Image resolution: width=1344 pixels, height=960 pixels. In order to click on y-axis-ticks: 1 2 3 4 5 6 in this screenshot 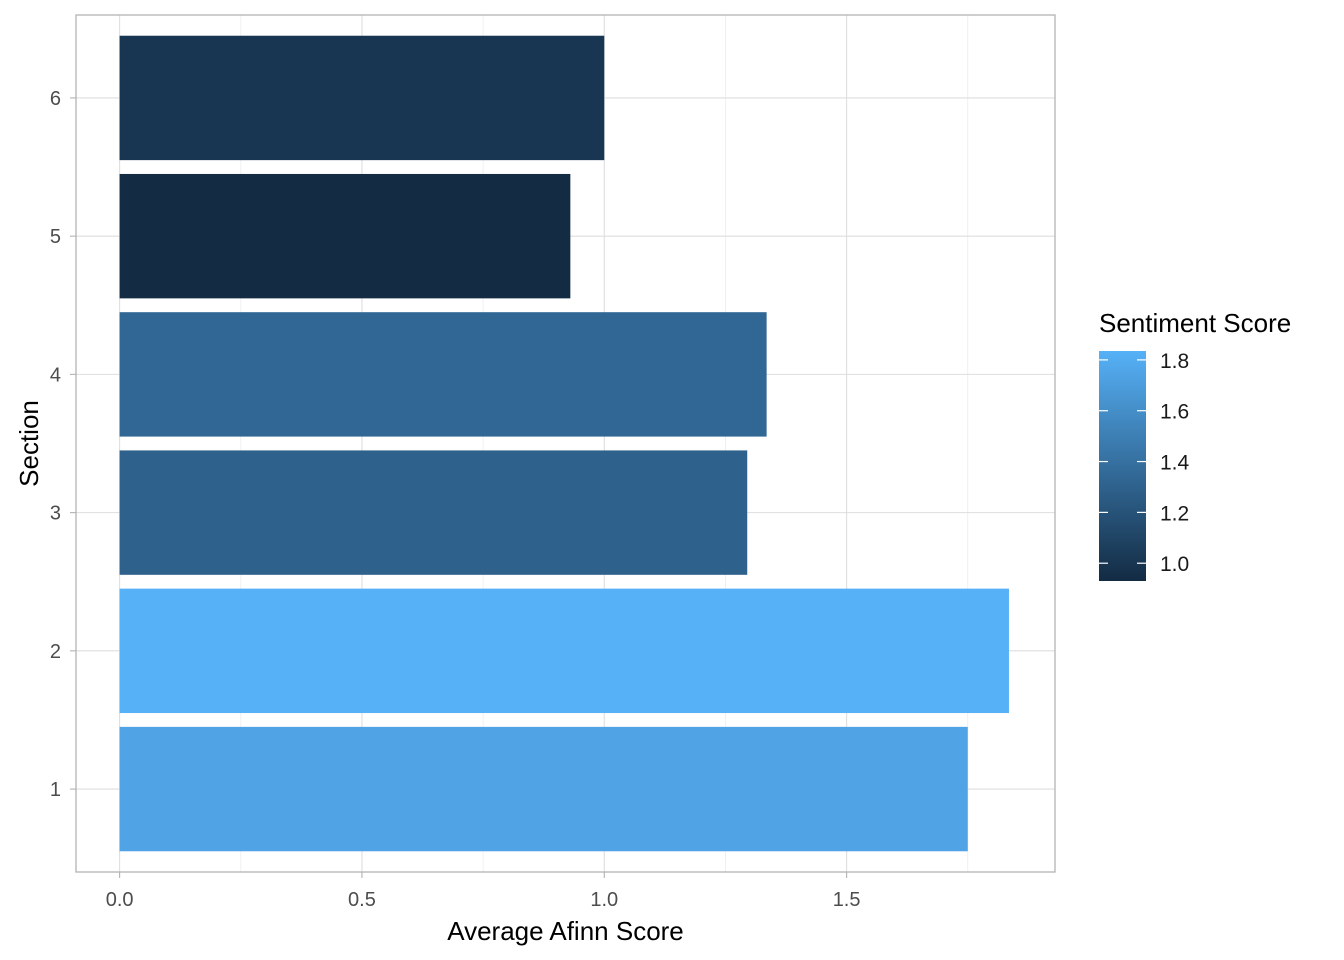, I will do `click(63, 444)`.